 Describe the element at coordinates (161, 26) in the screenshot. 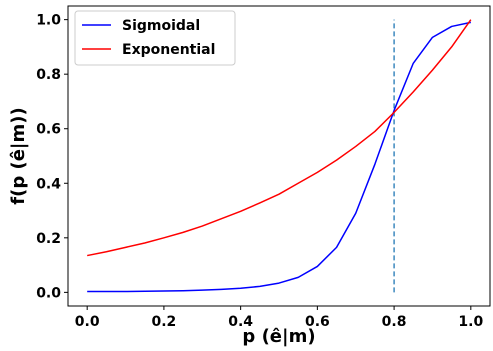

I see `legend-label-sigmoidal: Sigmoidal` at that location.